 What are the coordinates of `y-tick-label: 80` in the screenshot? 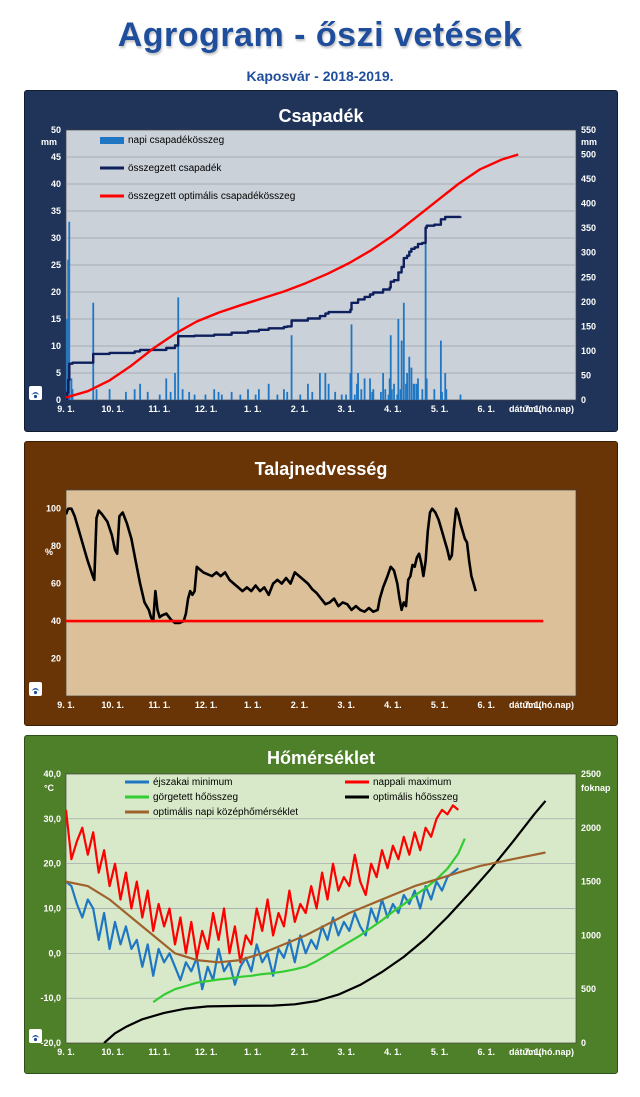 It's located at (56, 546).